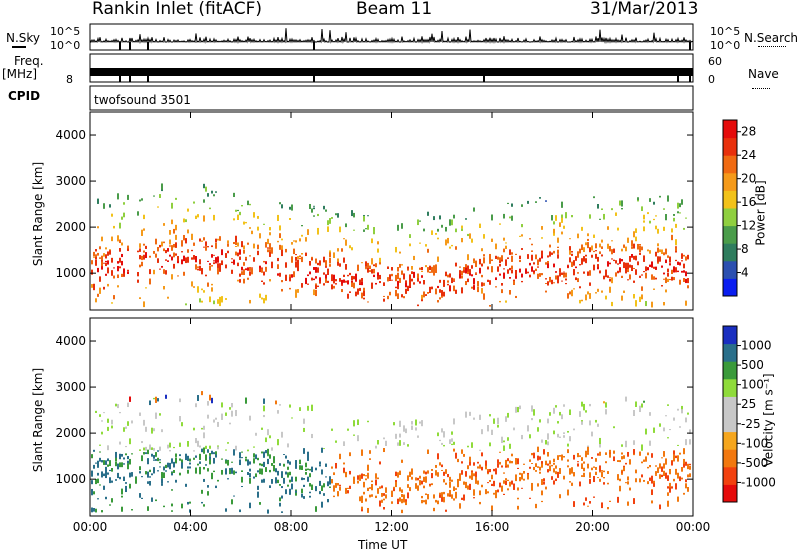 The image size is (800, 554). Describe the element at coordinates (492, 527) in the screenshot. I see `time-tick-label: 16:00` at that location.